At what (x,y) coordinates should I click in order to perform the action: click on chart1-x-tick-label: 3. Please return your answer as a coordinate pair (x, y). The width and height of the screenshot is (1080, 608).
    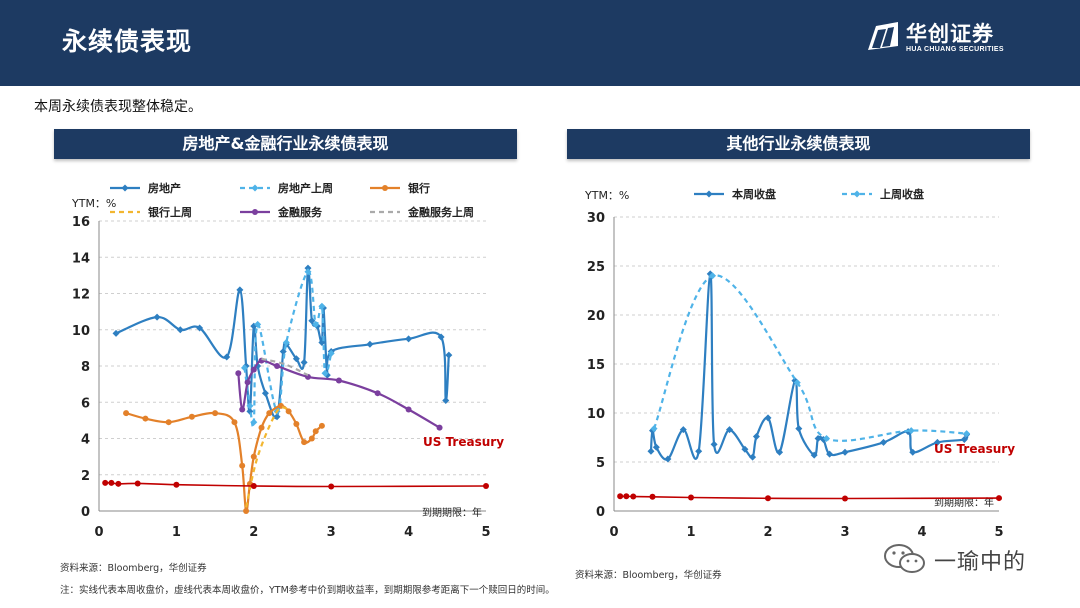
    Looking at the image, I should click on (331, 532).